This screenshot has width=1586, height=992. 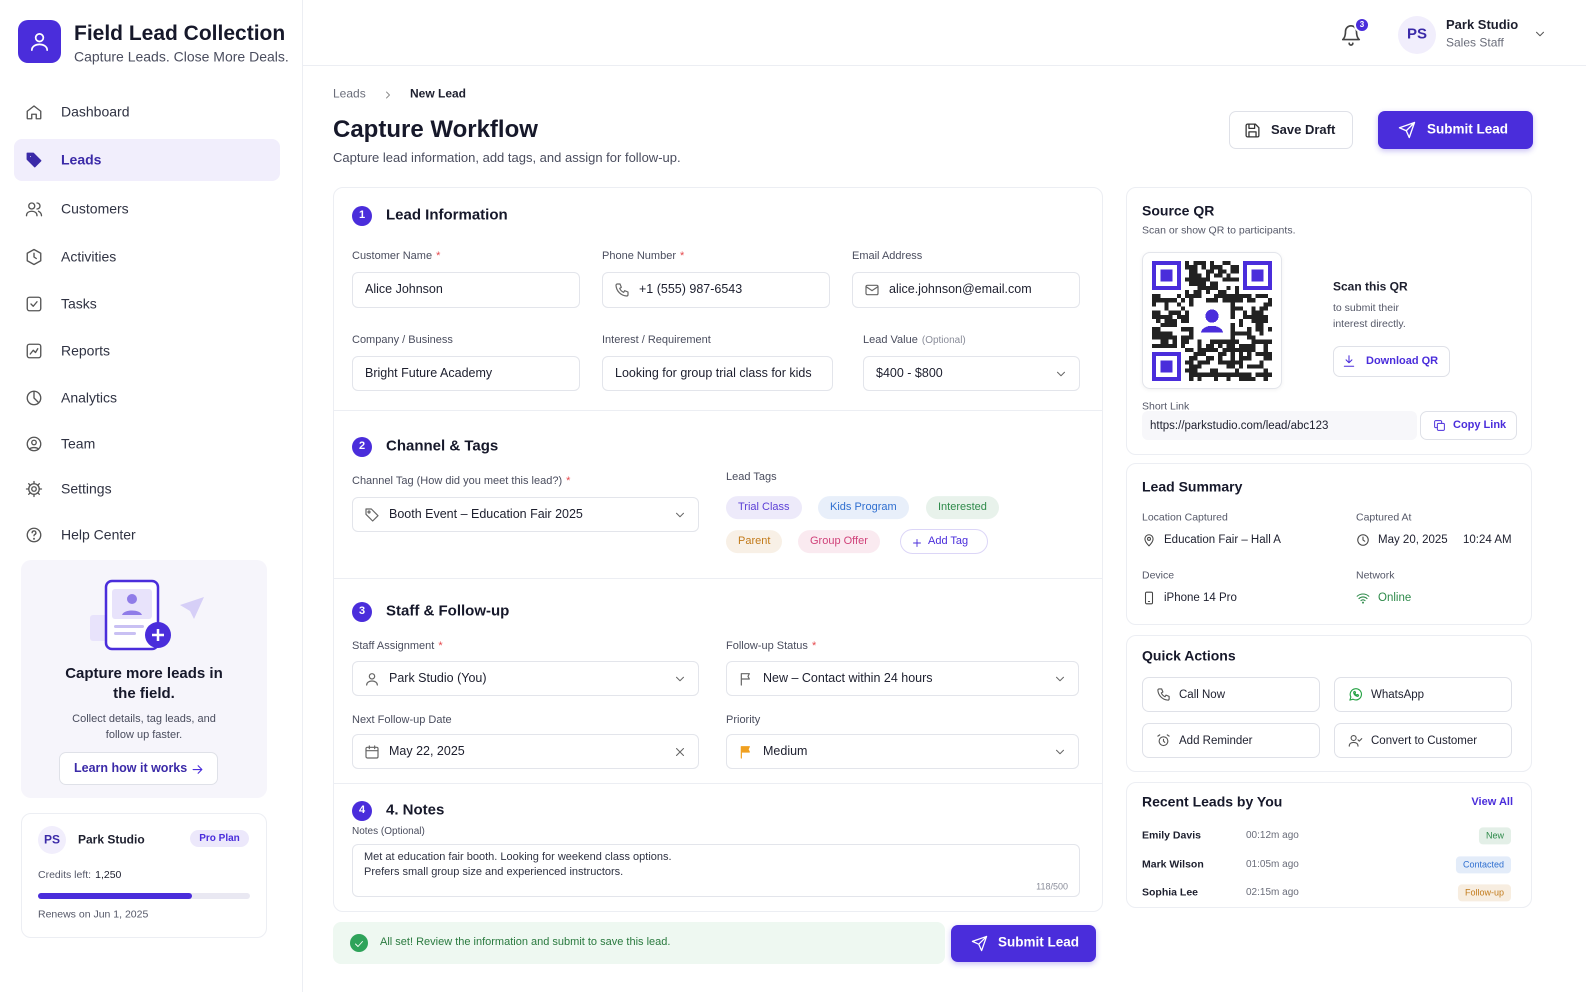 What do you see at coordinates (754, 541) in the screenshot?
I see `lead-tag: Parent` at bounding box center [754, 541].